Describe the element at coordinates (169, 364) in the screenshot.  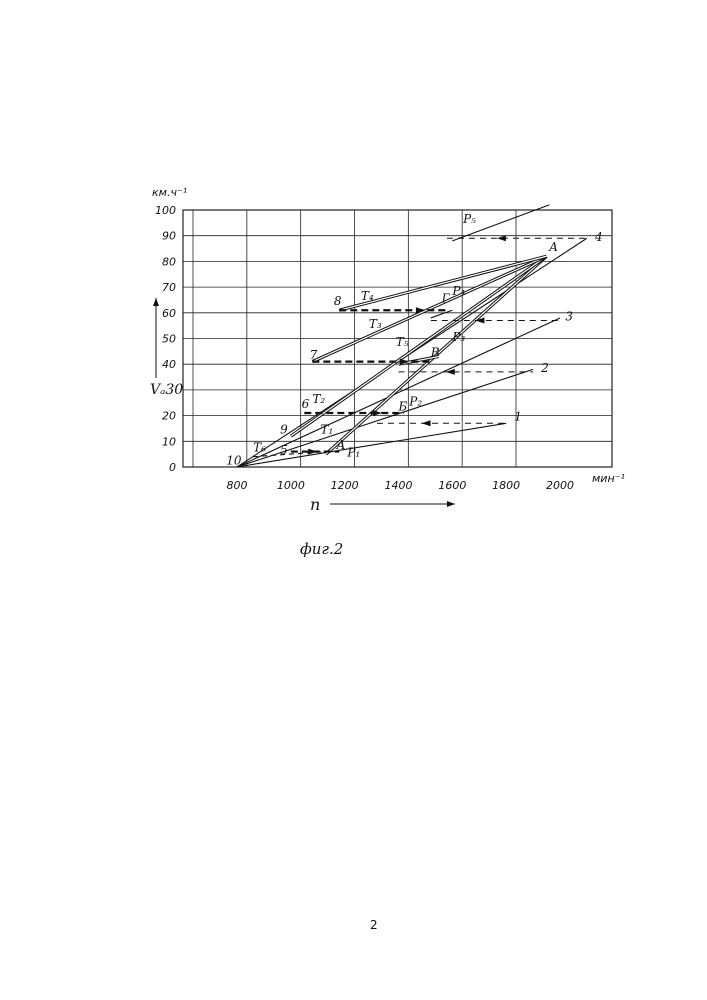
I see `y-tick-label: 40` at that location.